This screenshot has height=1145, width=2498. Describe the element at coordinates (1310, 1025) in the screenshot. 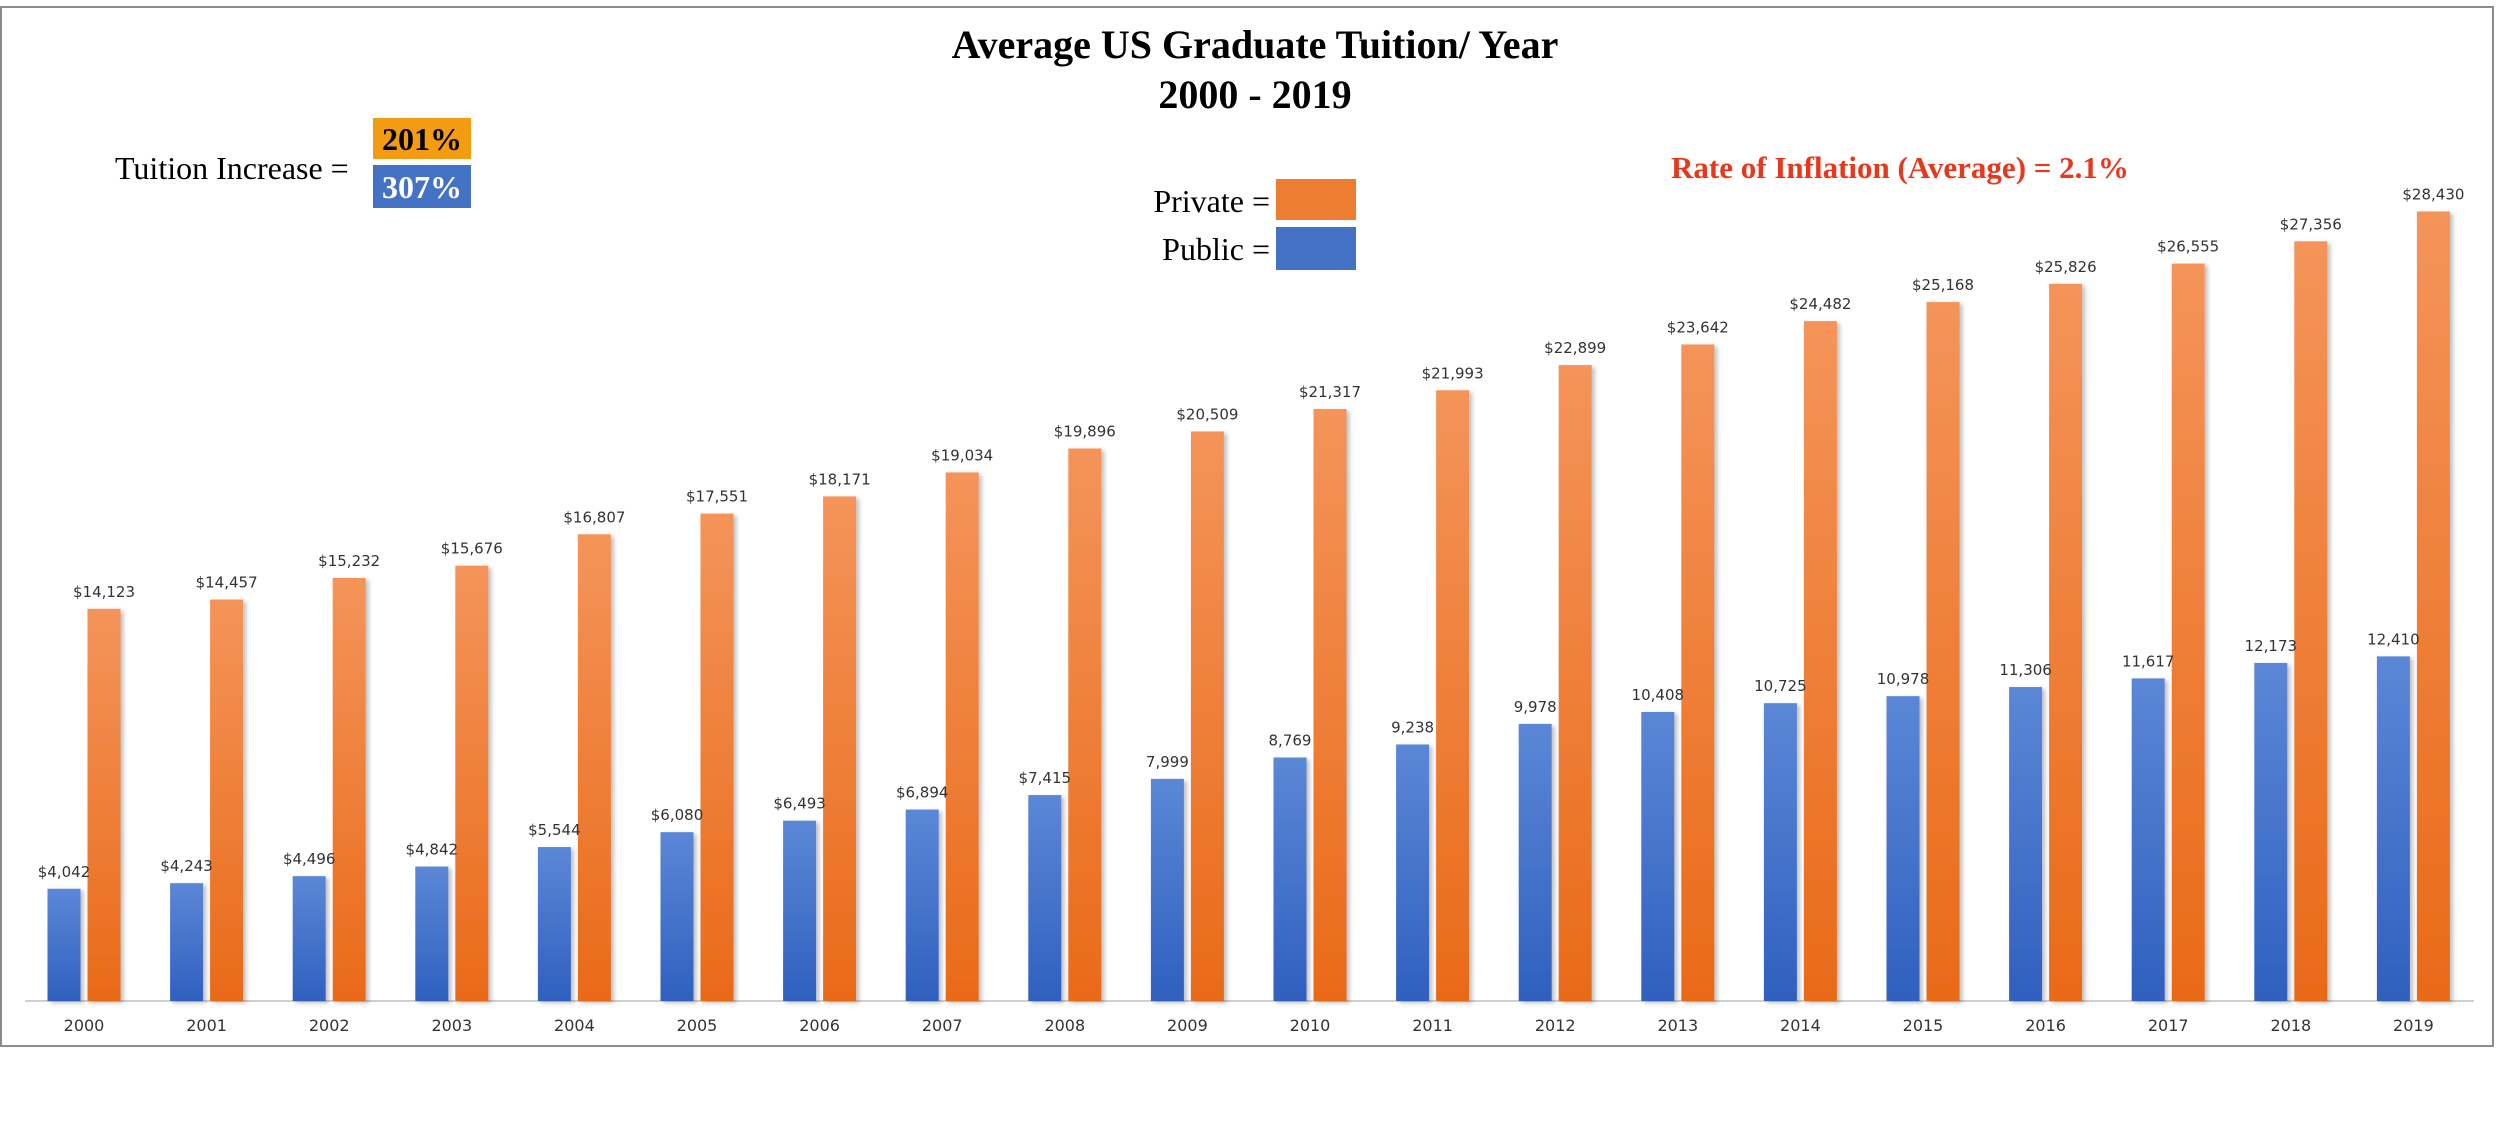

I see `x-tick-2010: 2010` at that location.